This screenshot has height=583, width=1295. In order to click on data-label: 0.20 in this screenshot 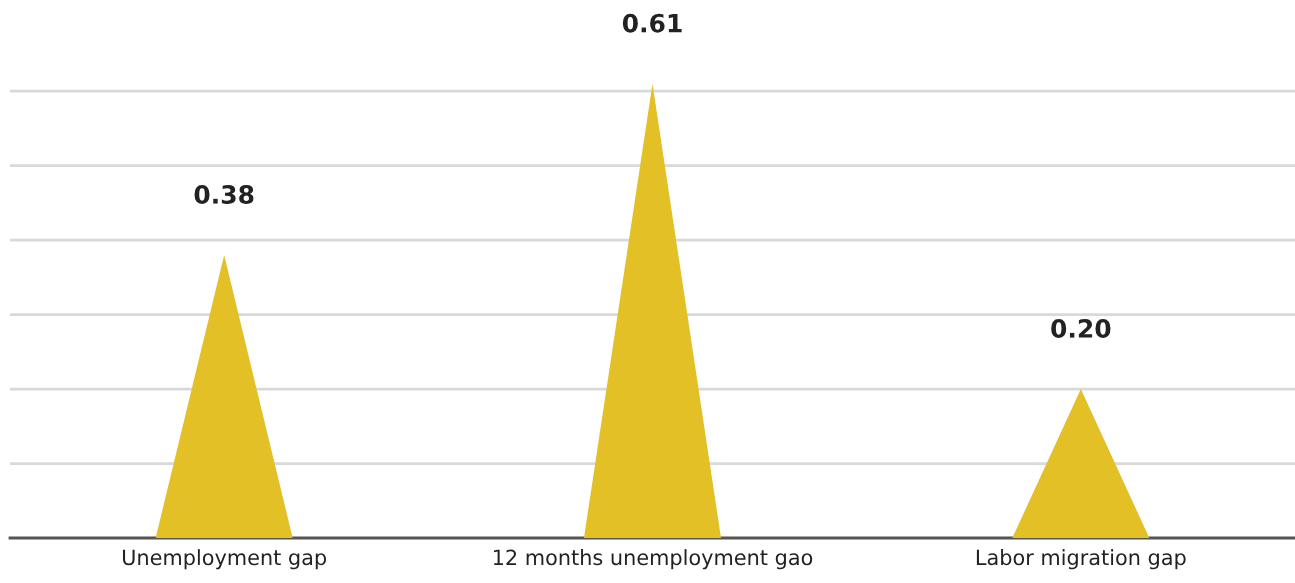, I will do `click(1081, 328)`.